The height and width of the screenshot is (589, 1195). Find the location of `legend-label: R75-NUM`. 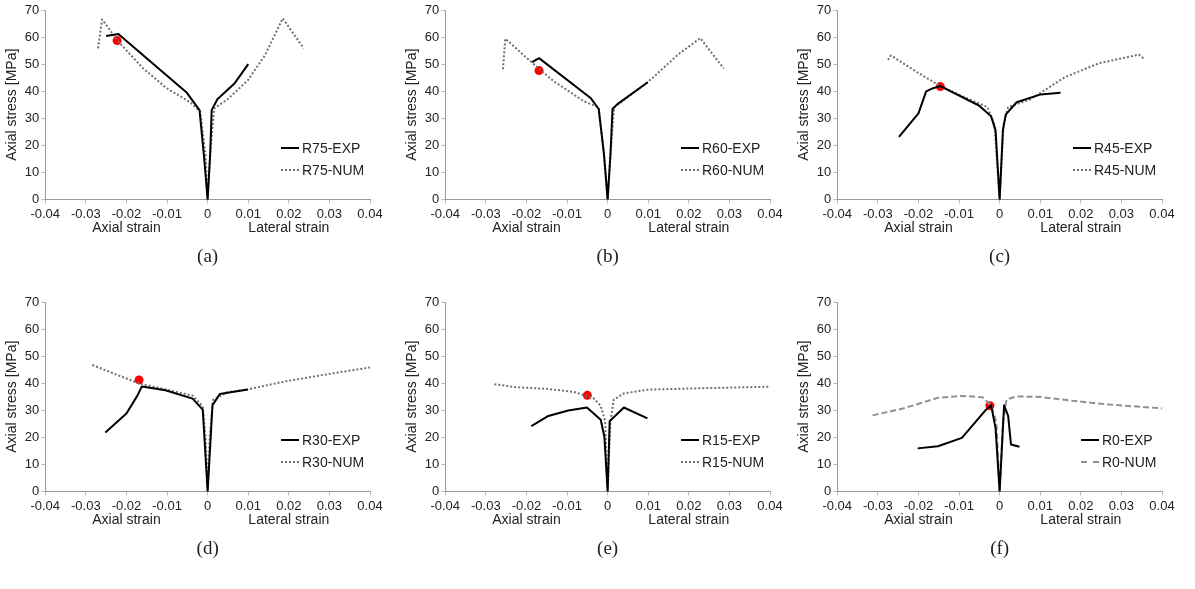

legend-label: R75-NUM is located at coordinates (333, 171).